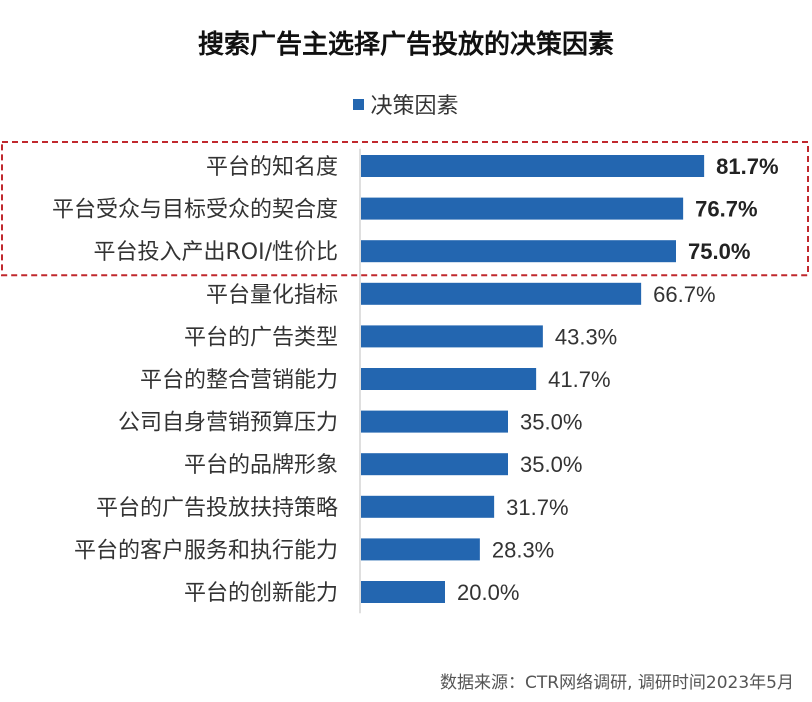 The width and height of the screenshot is (812, 702). I want to click on category-label: 平台量化指标, so click(272, 295).